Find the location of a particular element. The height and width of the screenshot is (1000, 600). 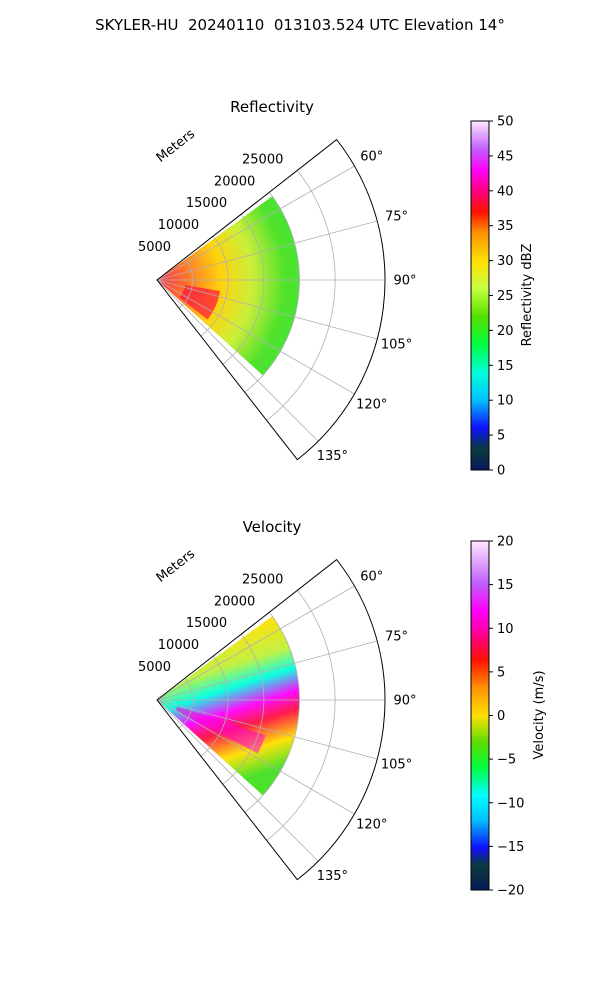

velocity-colorbar: −20 −15 −10 −5 0 5 10 15 20 Velocity (m/s) is located at coordinates (508, 717).